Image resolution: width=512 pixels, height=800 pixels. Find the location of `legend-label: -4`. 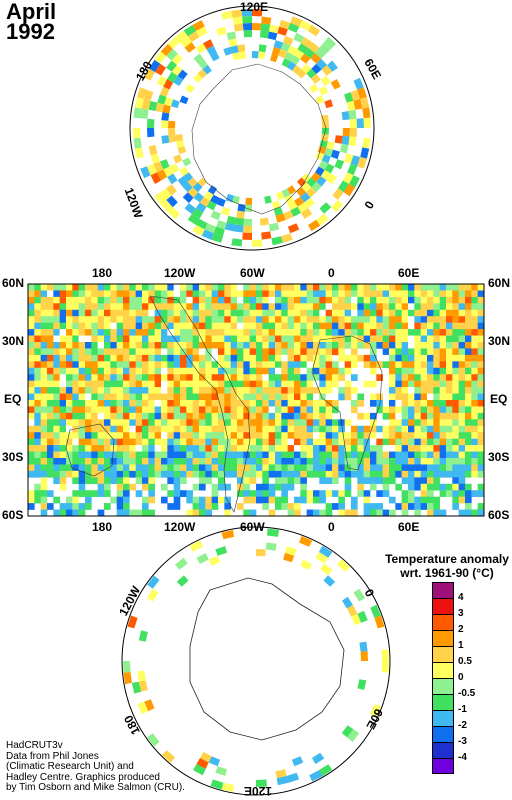

legend-label: -4 is located at coordinates (462, 757).